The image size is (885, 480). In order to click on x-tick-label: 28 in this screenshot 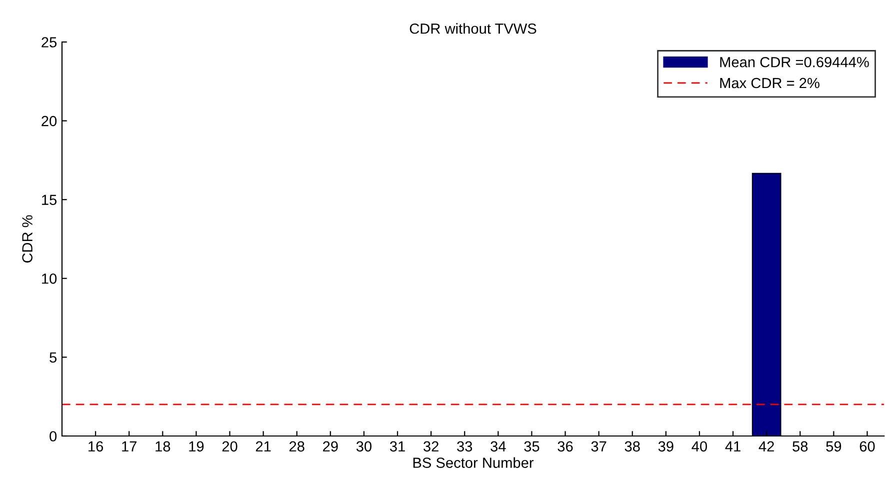, I will do `click(296, 446)`.